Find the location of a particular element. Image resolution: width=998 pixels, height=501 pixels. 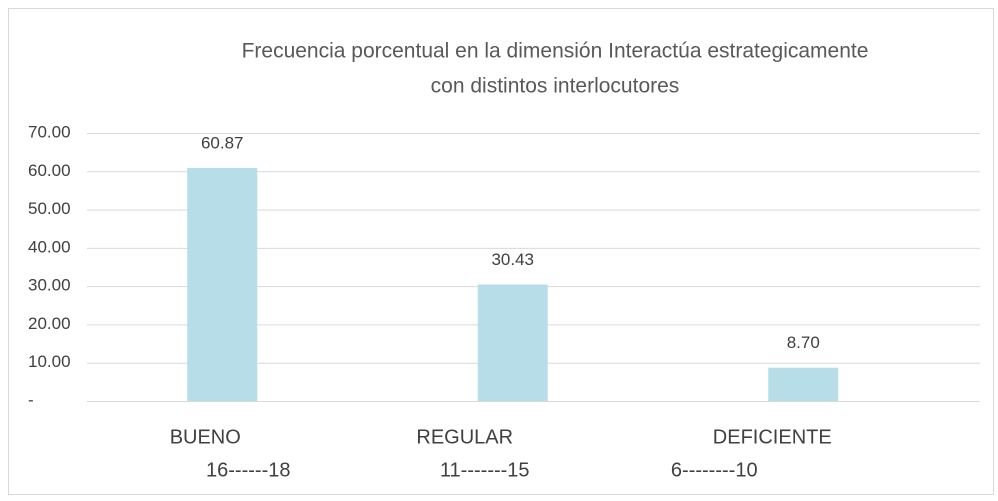

data-label: 60.87 is located at coordinates (222, 142).